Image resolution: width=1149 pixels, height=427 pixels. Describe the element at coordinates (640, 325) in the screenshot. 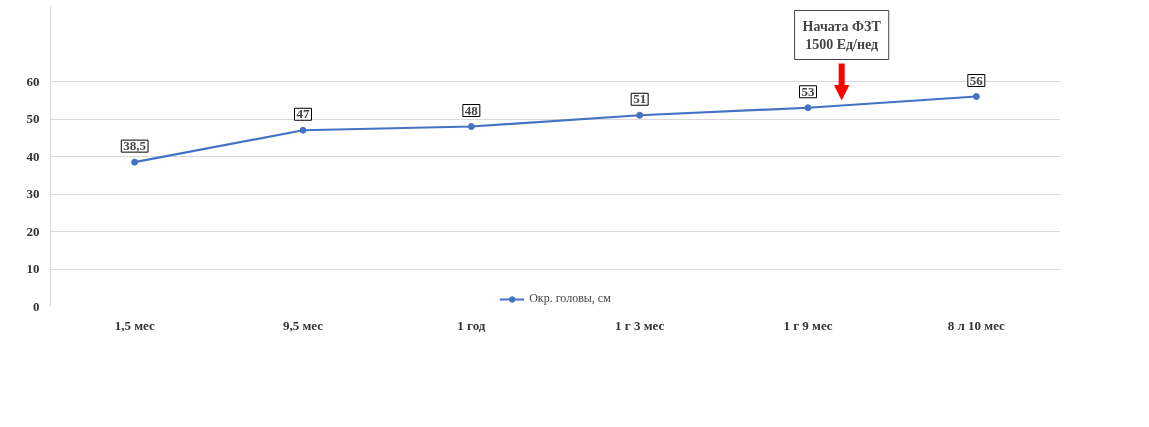

I see `x-tick-label: 1 г 3 мес` at that location.